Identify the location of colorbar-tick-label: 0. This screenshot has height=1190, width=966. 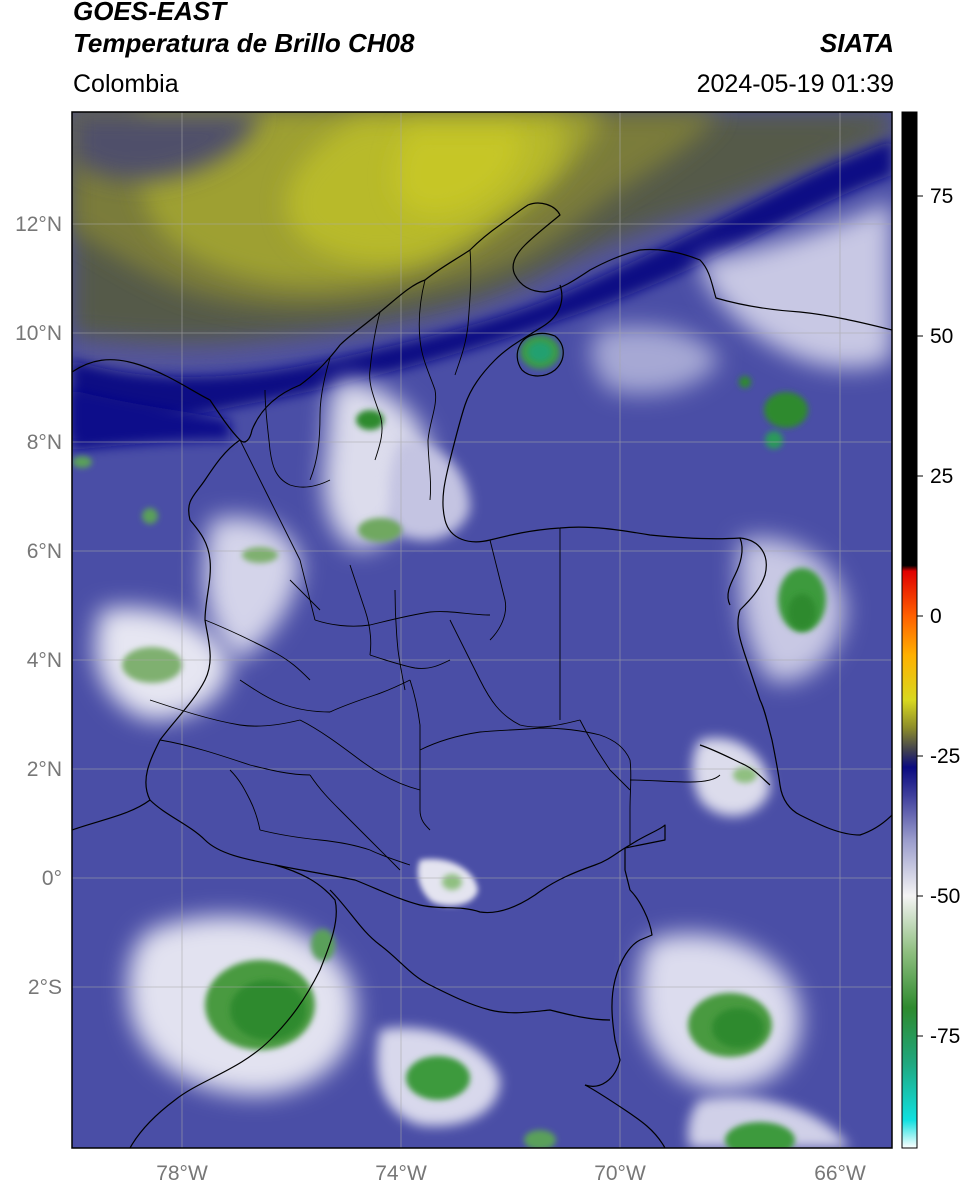
(936, 616).